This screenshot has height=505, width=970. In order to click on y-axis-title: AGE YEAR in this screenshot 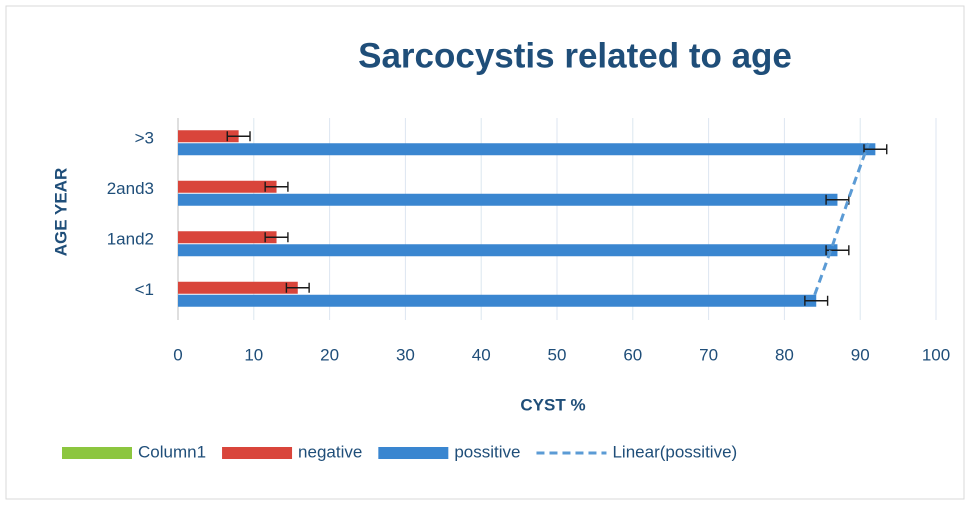, I will do `click(60, 212)`.